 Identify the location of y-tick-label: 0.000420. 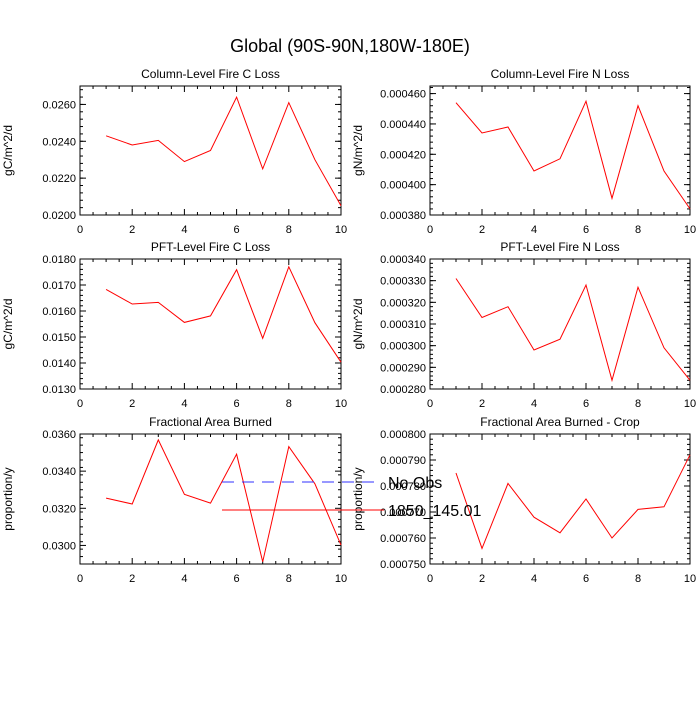
(403, 155).